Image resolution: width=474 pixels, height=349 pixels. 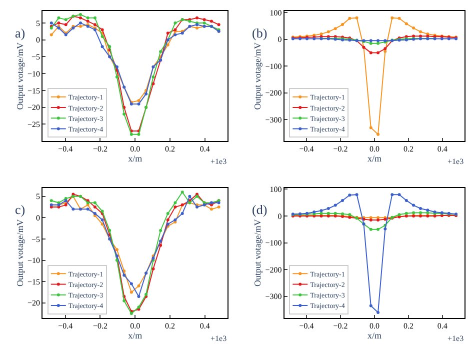 What do you see at coordinates (34, 125) in the screenshot?
I see `y-tick-label: −25` at bounding box center [34, 125].